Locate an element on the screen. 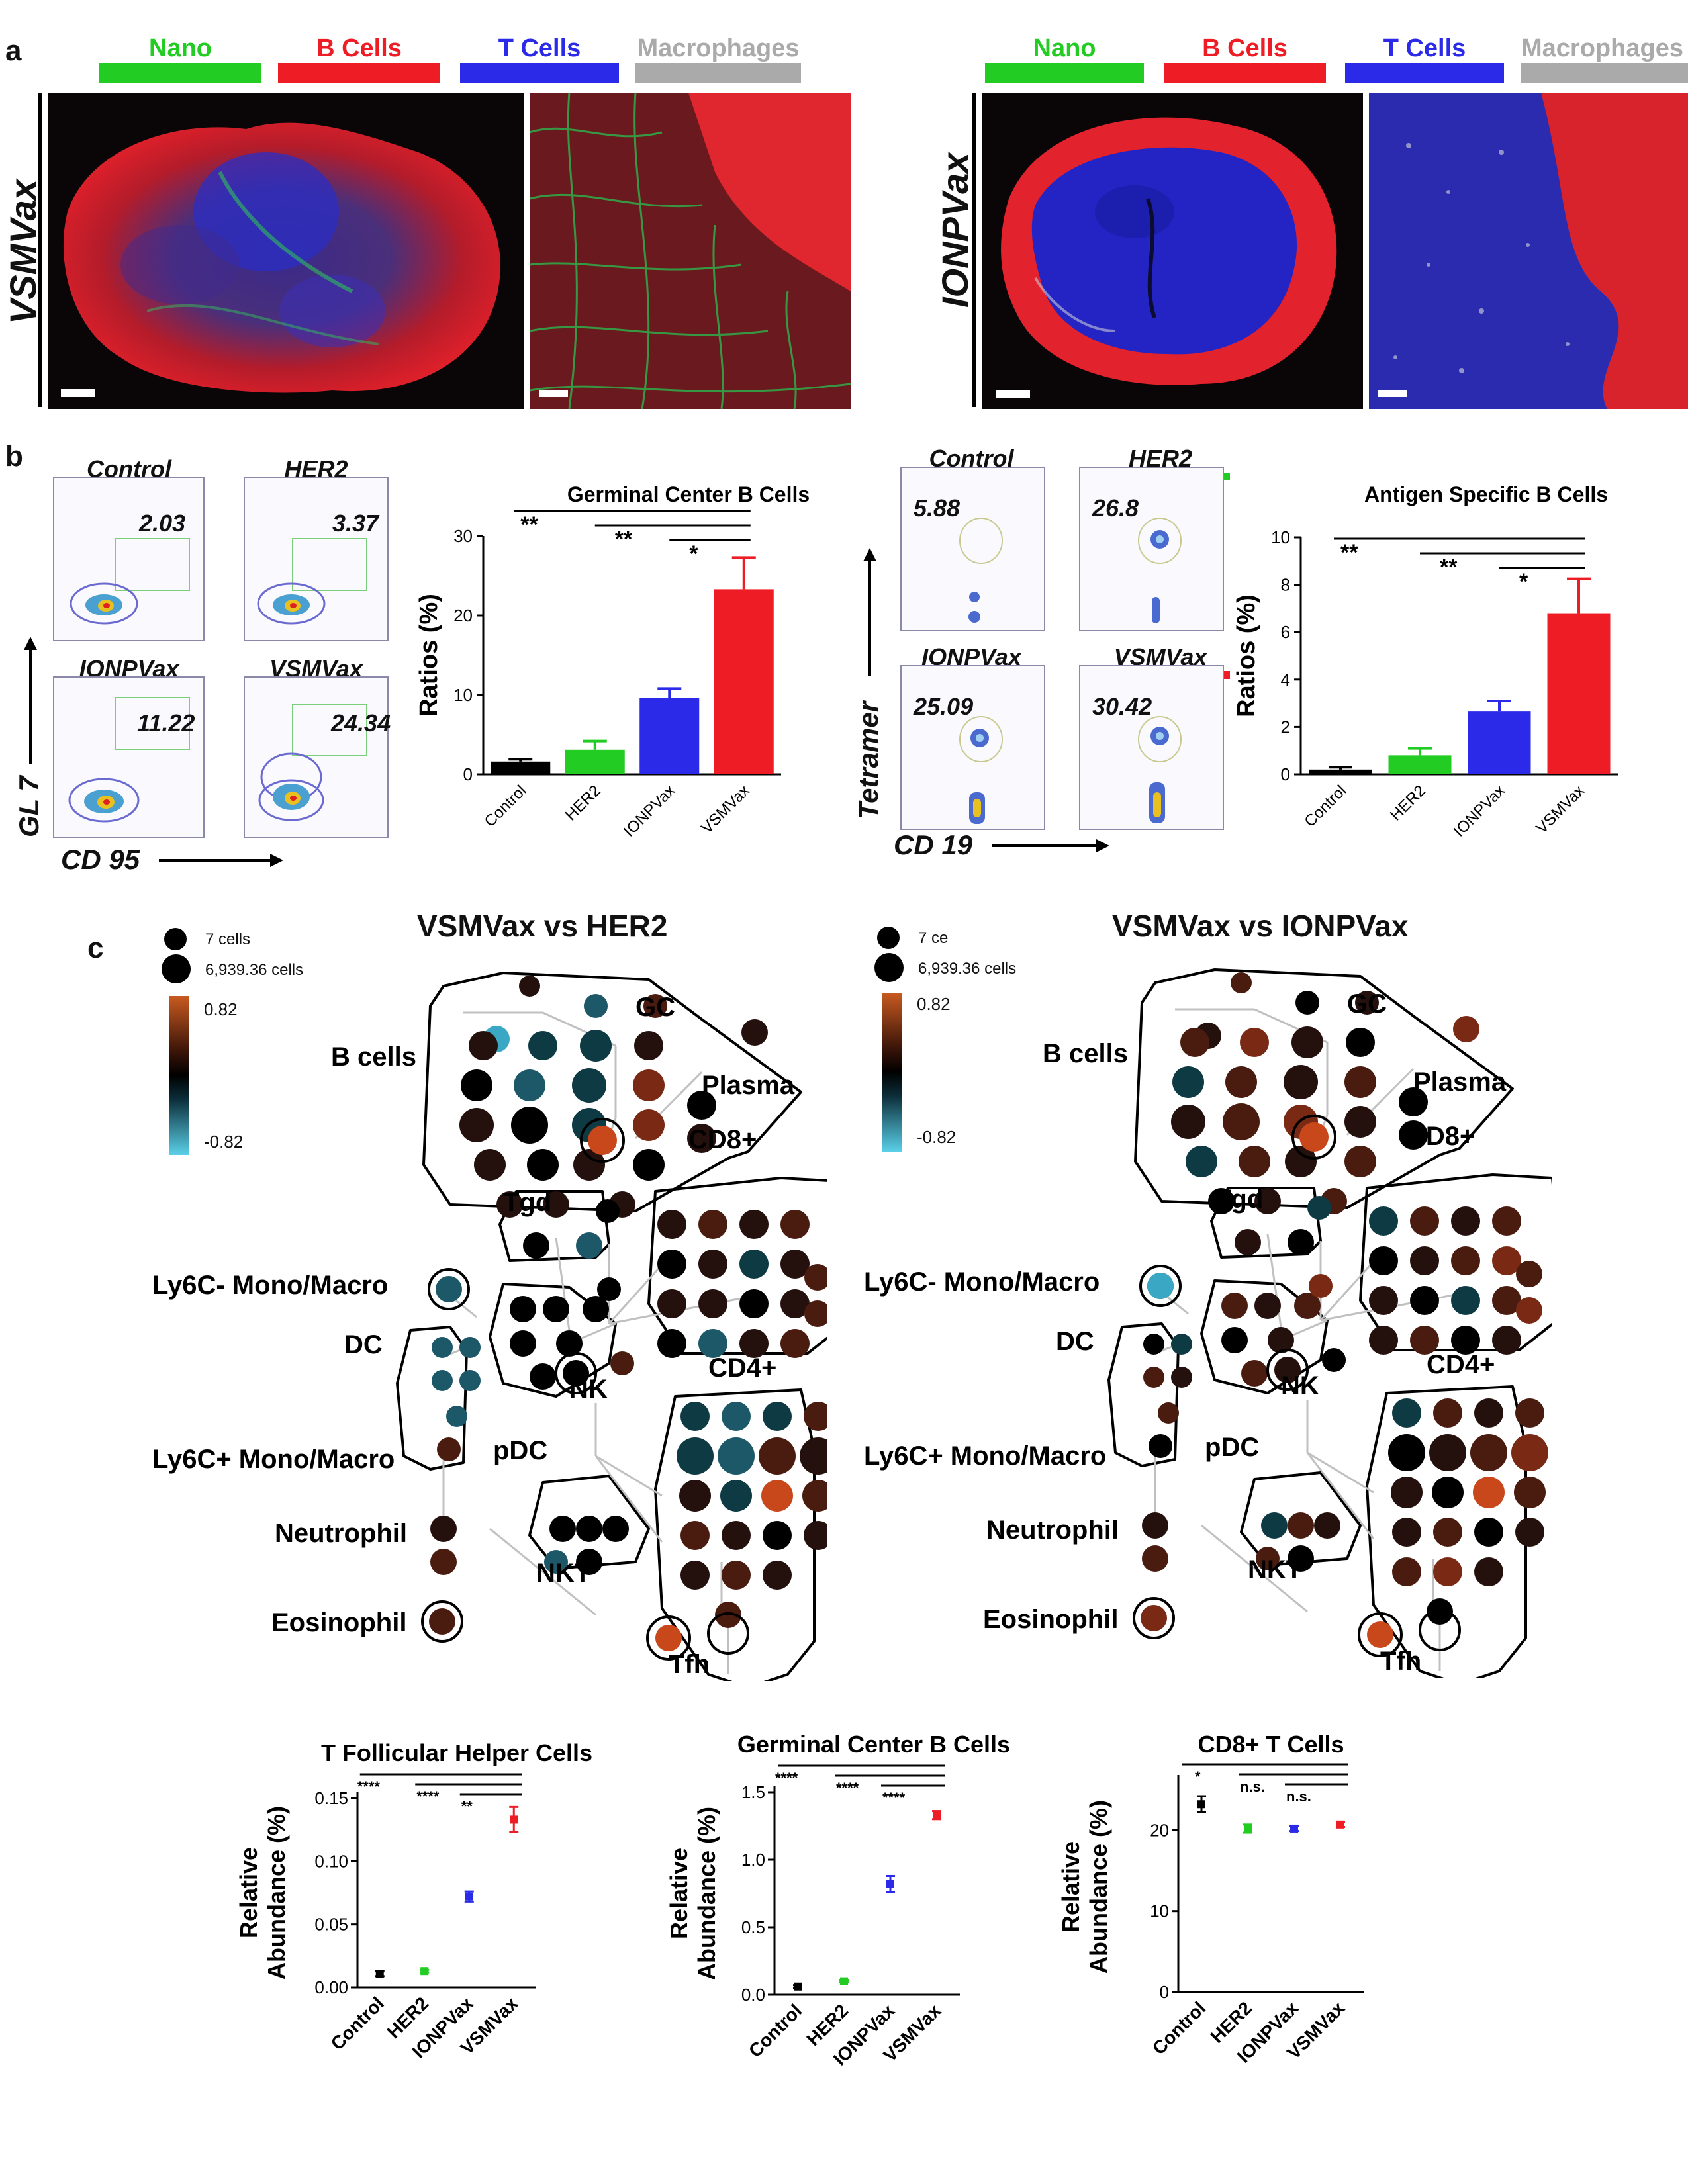 This screenshot has width=1688, height=2184. axis-label-cd95: CD 95 is located at coordinates (100, 859).